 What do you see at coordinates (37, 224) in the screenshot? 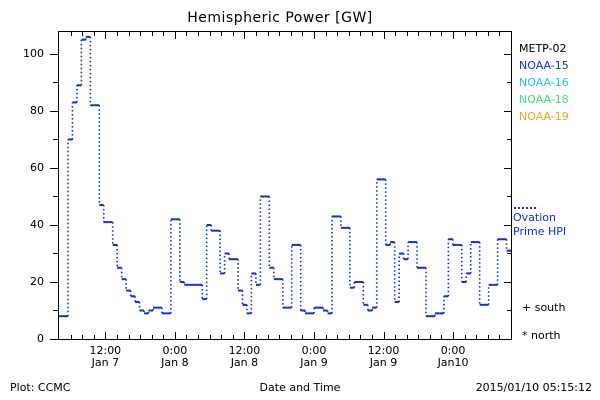
I see `y-tick-label: 40` at bounding box center [37, 224].